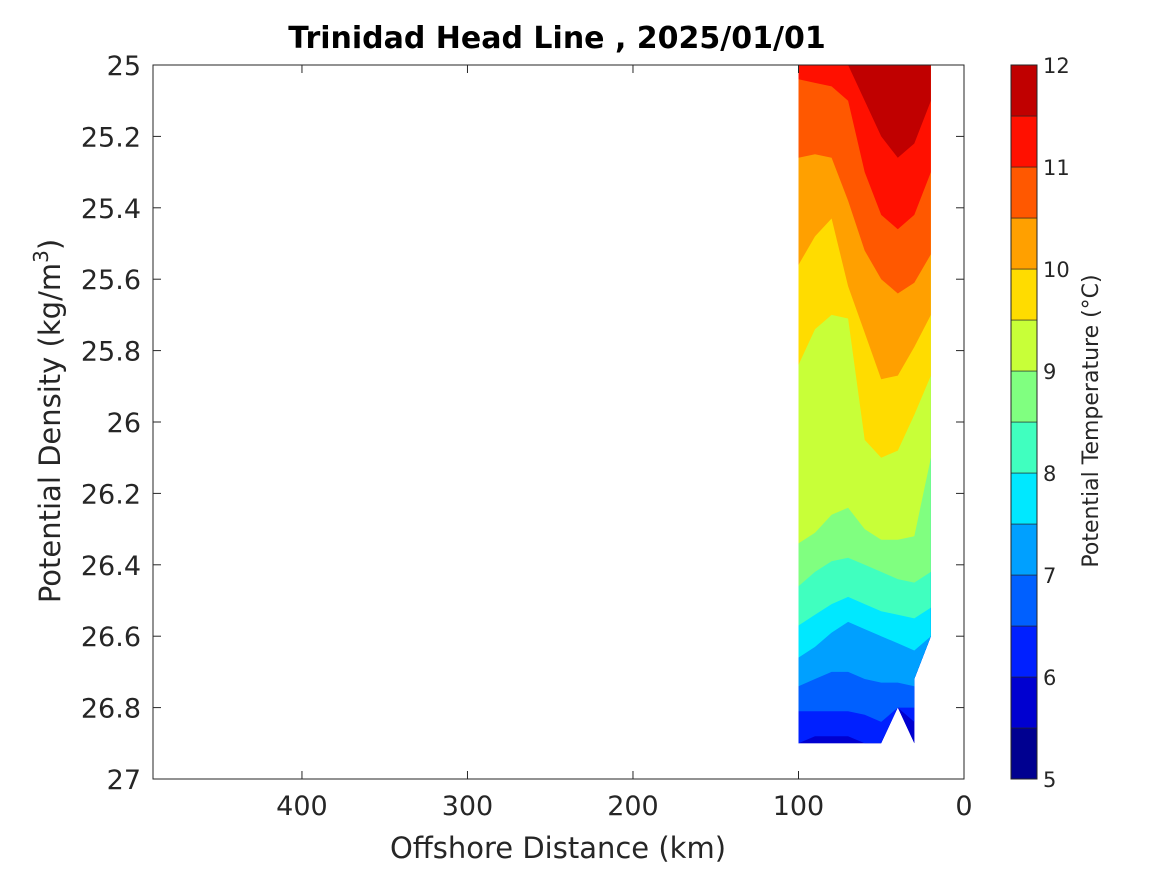 Image resolution: width=1167 pixels, height=875 pixels. I want to click on y-tick-label: 26.8, so click(111, 709).